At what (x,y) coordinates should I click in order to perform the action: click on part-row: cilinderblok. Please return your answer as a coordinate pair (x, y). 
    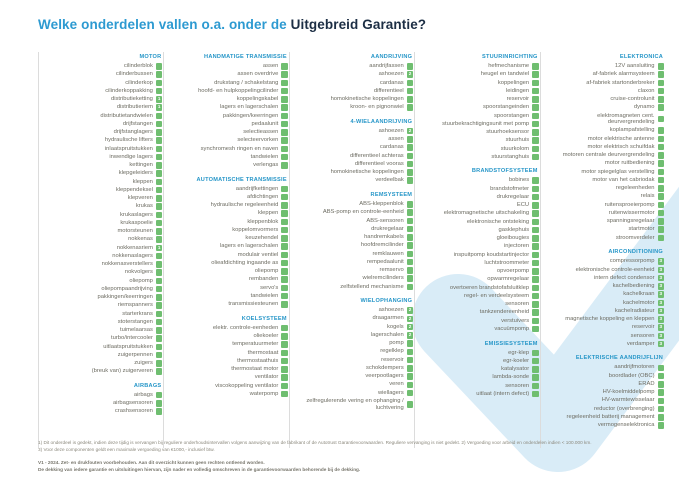
    Looking at the image, I should click on (103, 66).